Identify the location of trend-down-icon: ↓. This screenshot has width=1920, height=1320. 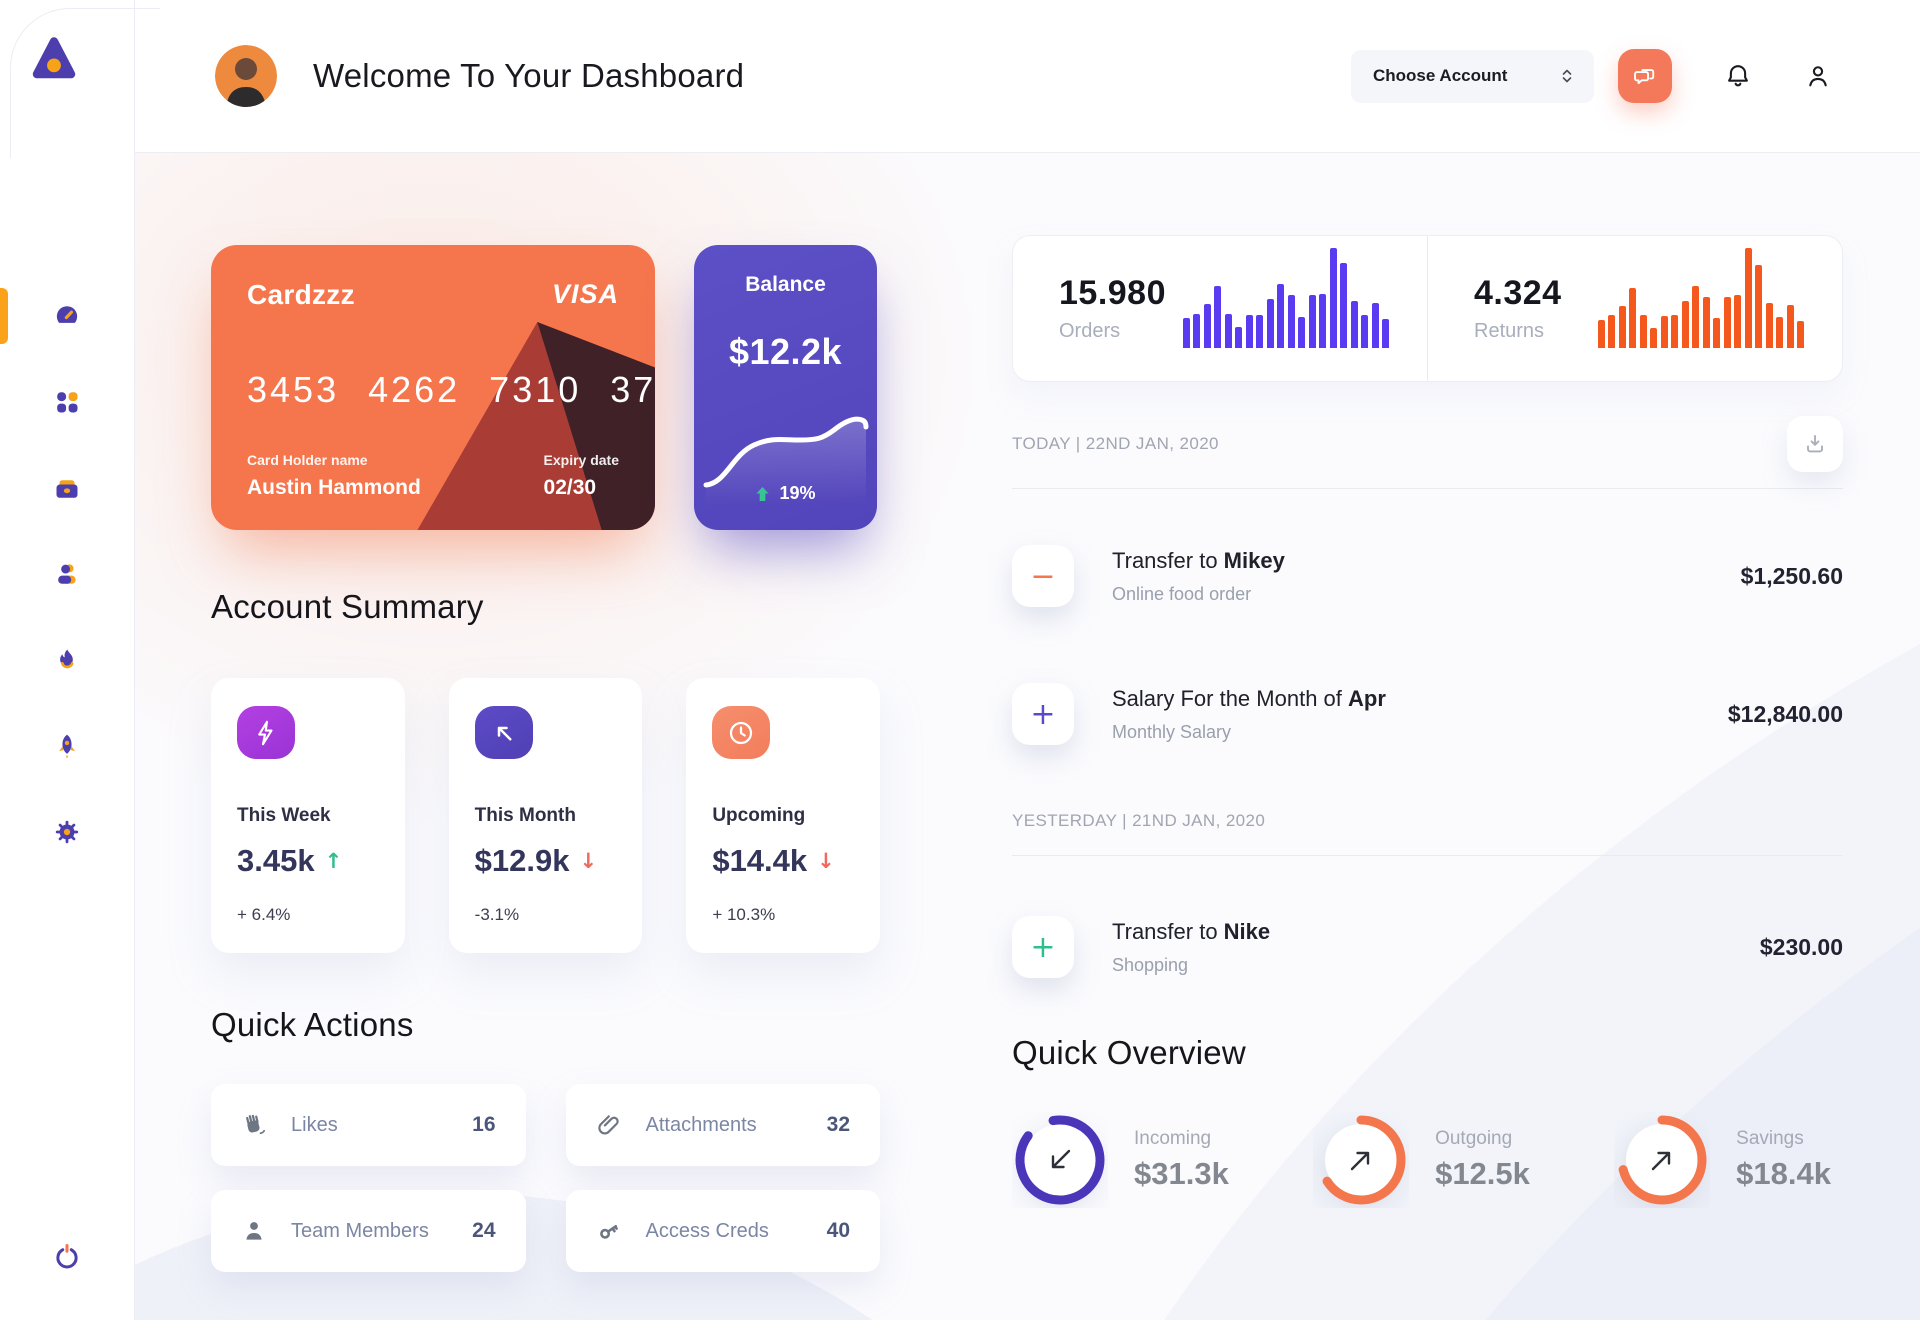
(826, 861).